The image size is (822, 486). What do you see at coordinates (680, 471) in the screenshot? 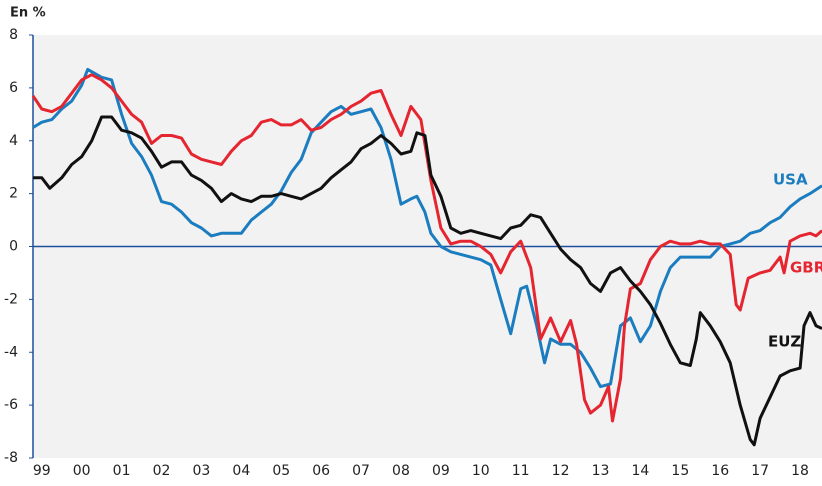
I see `x-tick-label: 15` at bounding box center [680, 471].